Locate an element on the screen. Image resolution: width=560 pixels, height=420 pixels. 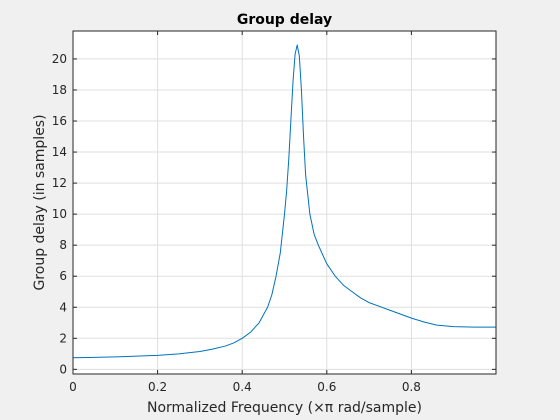
x-axis-label: Normalized Frequency (×π rad/sample) is located at coordinates (284, 408).